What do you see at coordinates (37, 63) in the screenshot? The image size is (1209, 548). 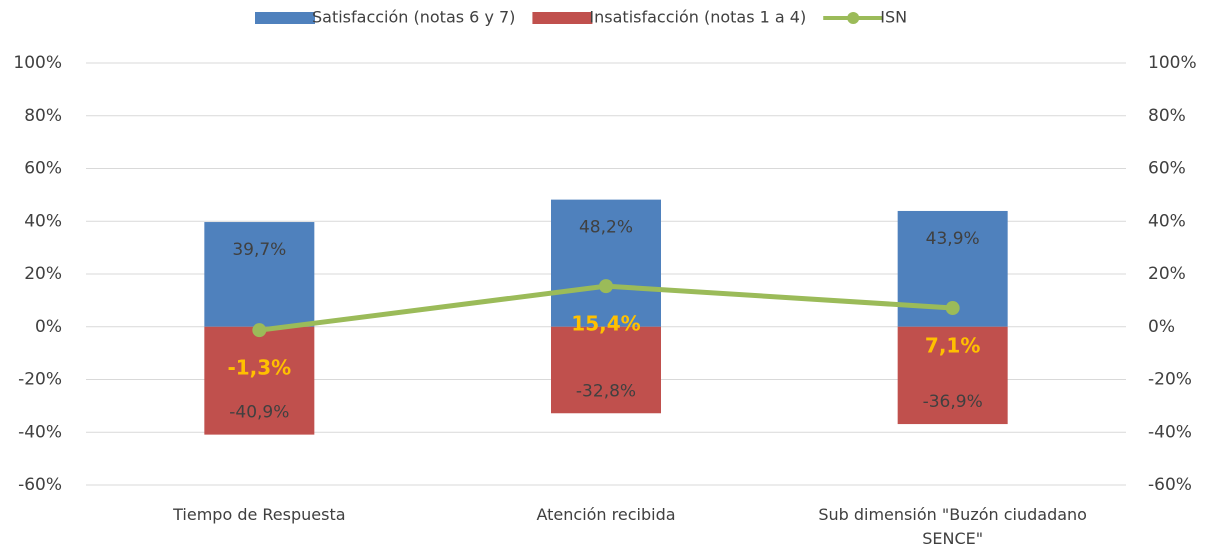 I see `y-tick-label: 100%` at bounding box center [37, 63].